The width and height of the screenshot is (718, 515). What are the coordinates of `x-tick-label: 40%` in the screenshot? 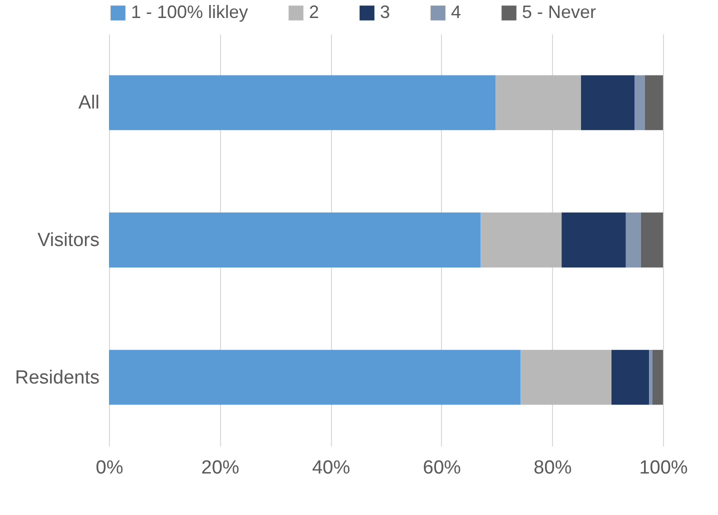 It's located at (331, 468).